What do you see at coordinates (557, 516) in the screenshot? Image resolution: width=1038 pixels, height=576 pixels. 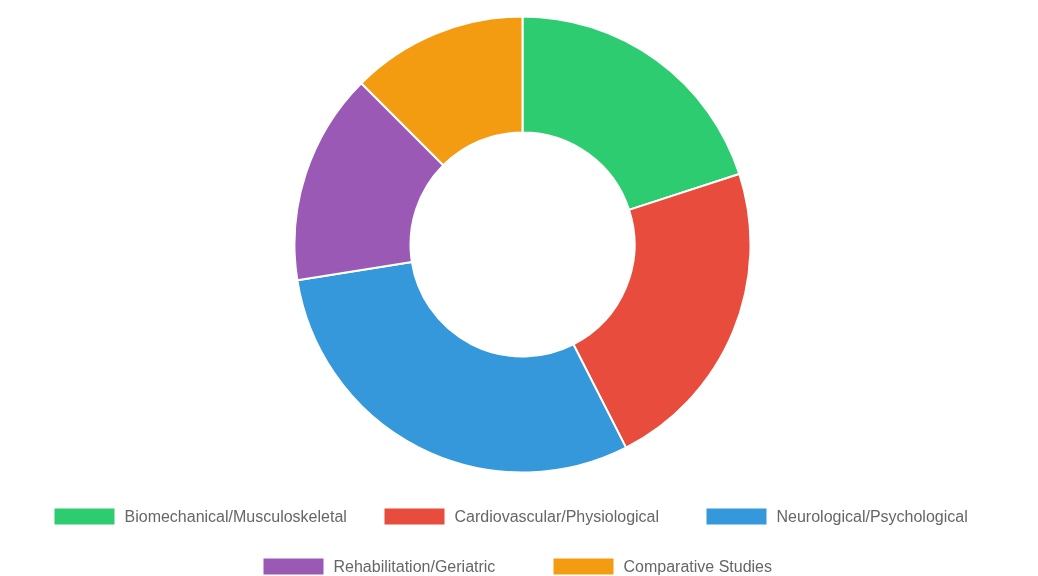 I see `legend-label: Cardiovascular/Physiological` at bounding box center [557, 516].